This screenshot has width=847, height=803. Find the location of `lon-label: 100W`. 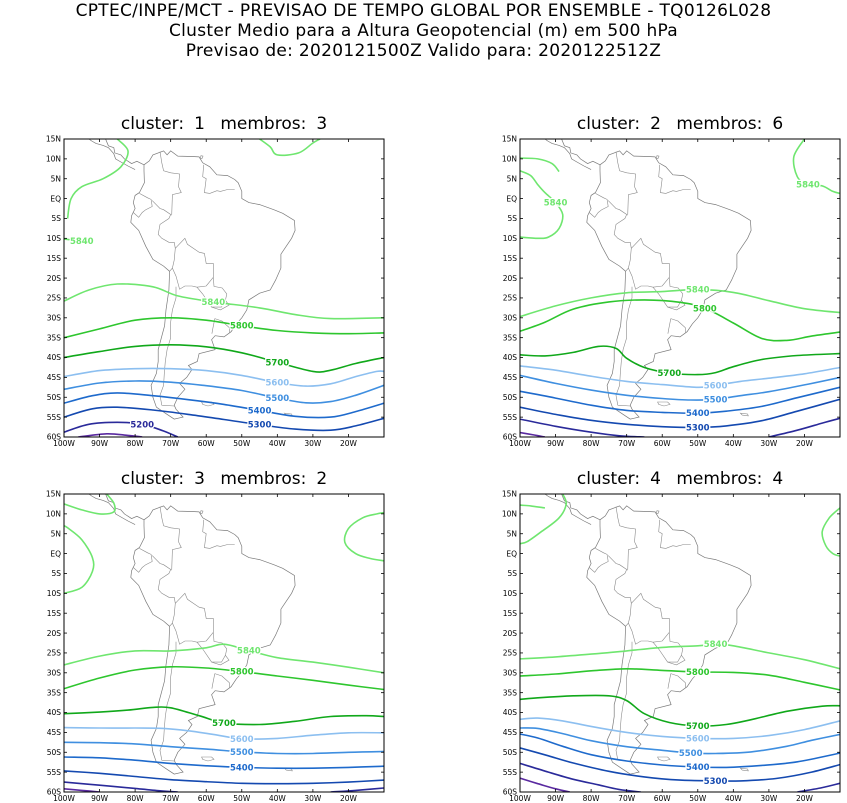

lon-label: 100W is located at coordinates (64, 798).